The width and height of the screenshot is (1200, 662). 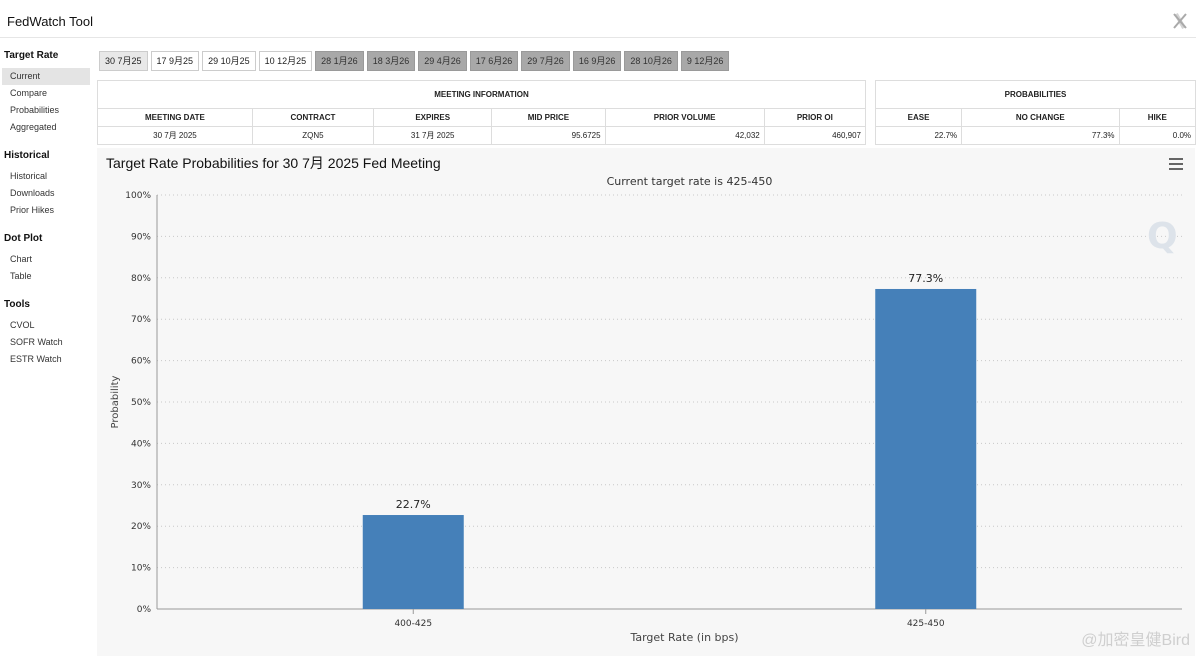 What do you see at coordinates (313, 117) in the screenshot?
I see `meeting-info-header: CONTRACT` at bounding box center [313, 117].